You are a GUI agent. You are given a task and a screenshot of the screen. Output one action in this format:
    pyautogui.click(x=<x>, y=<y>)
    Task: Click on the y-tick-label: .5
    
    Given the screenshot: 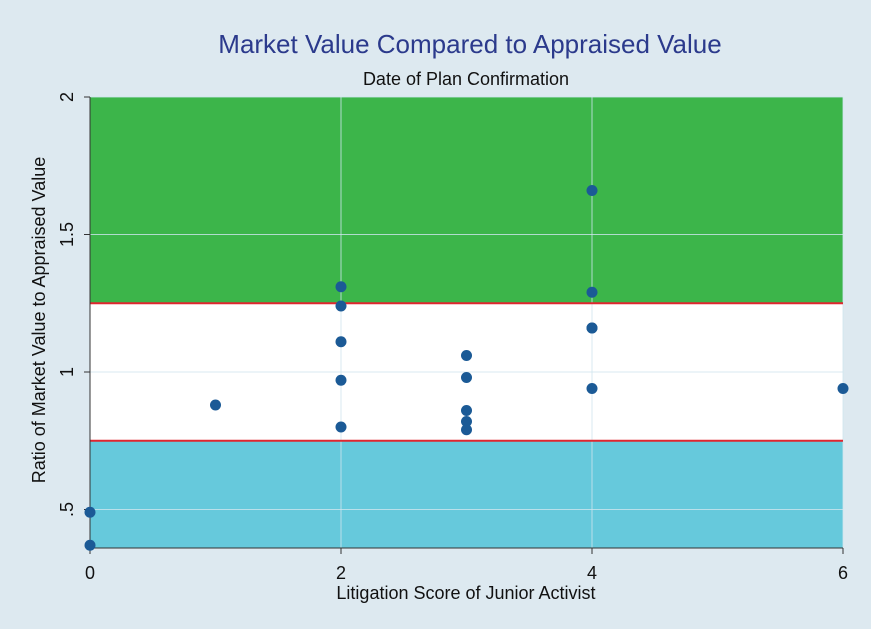 What is the action you would take?
    pyautogui.click(x=67, y=509)
    